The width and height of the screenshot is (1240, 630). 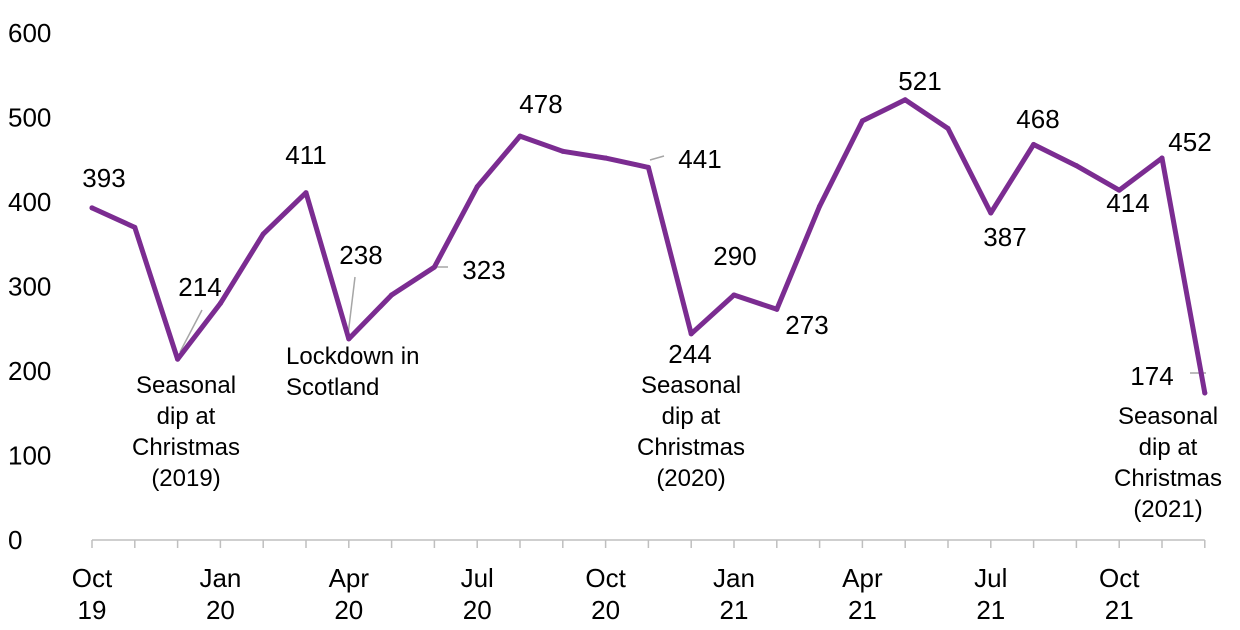 I want to click on annotation-line: Lockdown in, so click(x=352, y=356).